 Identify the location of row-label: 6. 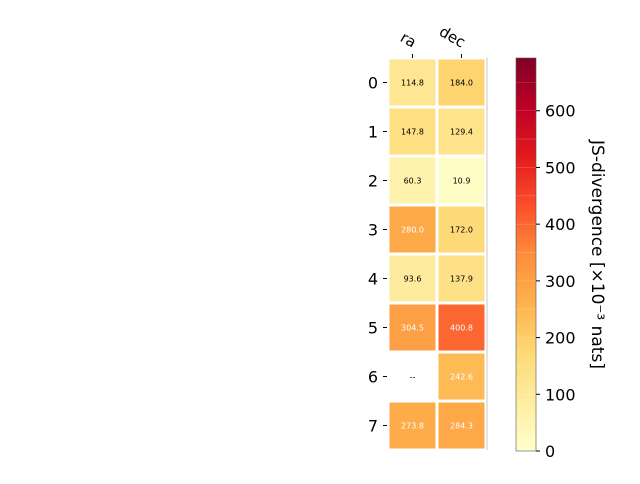
(373, 377).